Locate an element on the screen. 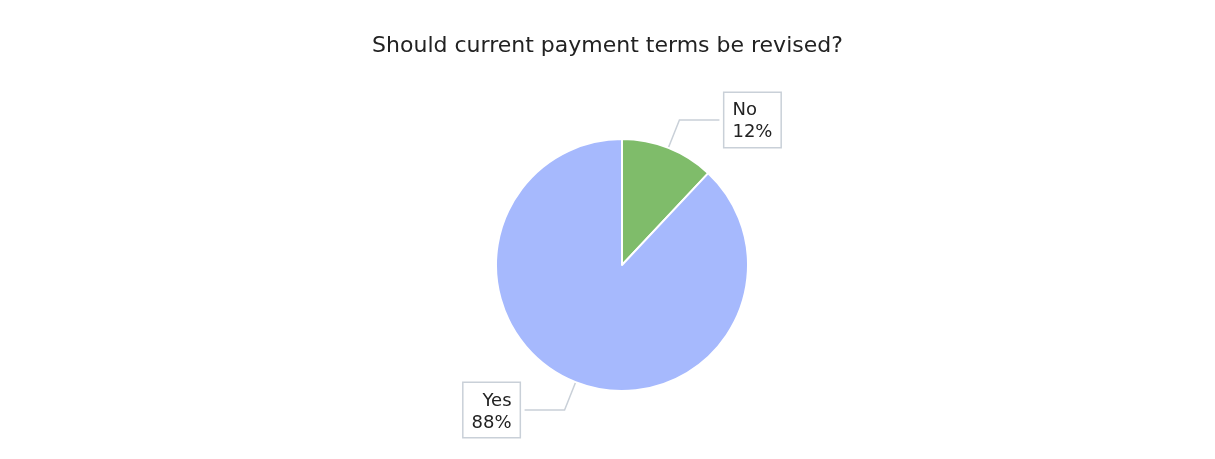  data-label: 12% is located at coordinates (752, 131).